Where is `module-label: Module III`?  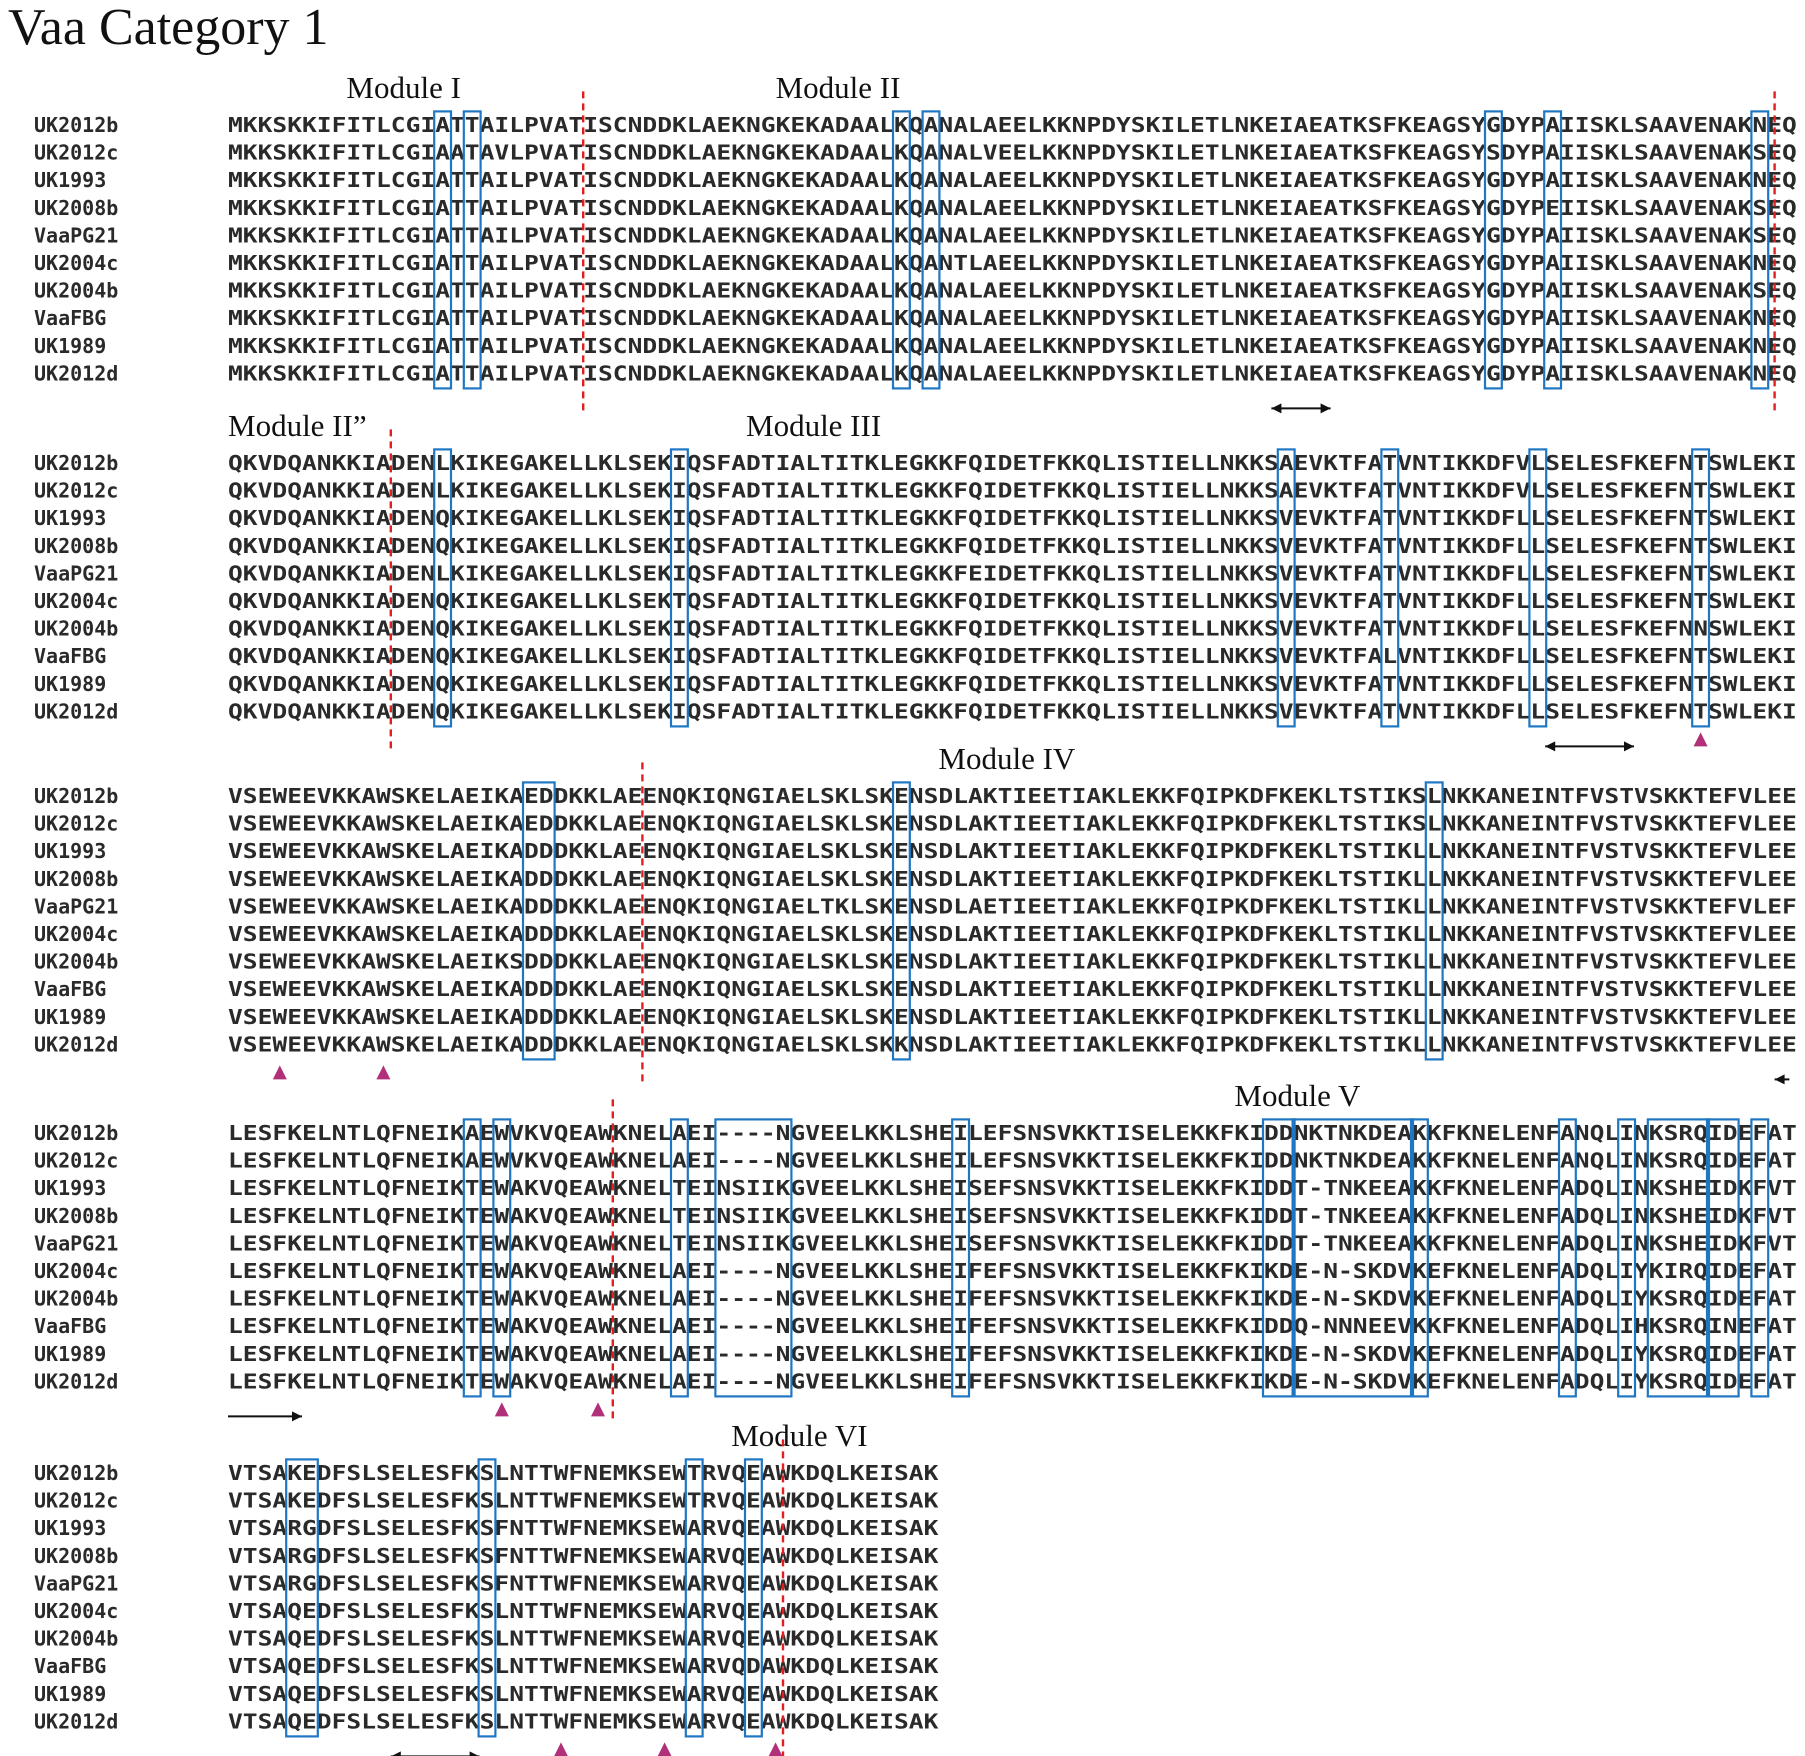 module-label: Module III is located at coordinates (813, 425).